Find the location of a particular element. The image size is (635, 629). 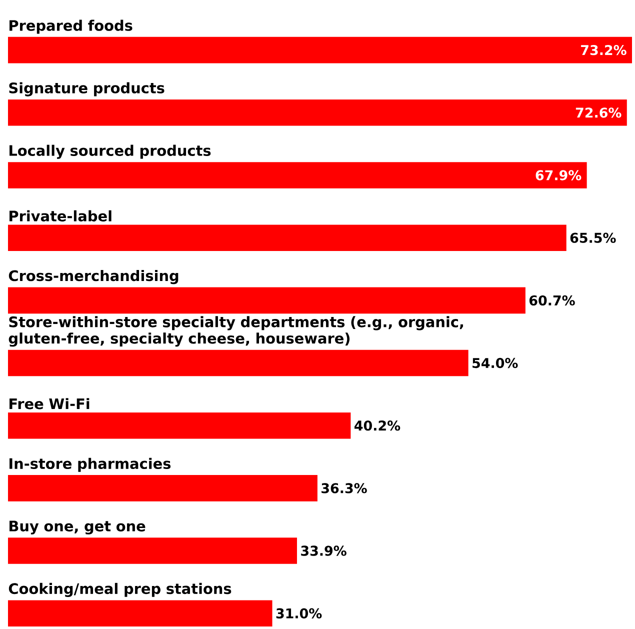

y-tick-label: Private-label is located at coordinates (61, 216).